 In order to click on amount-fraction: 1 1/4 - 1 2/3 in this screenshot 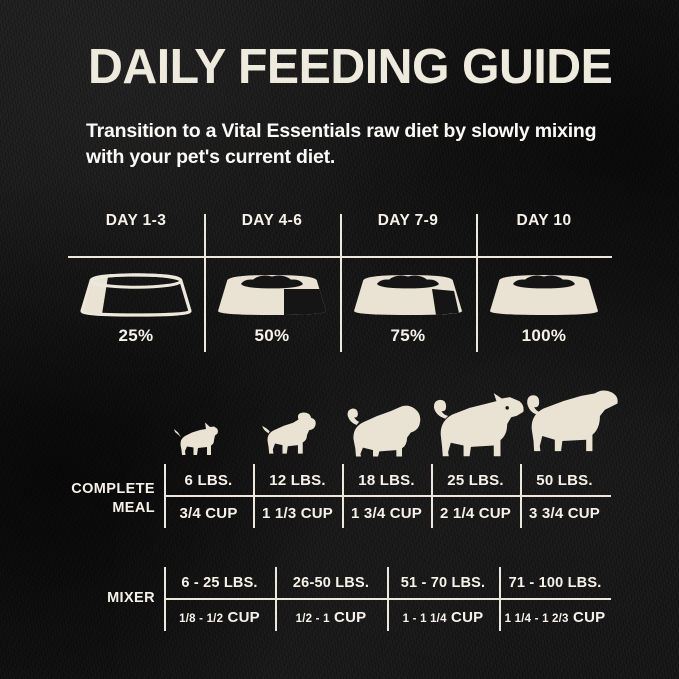, I will do `click(536, 619)`.